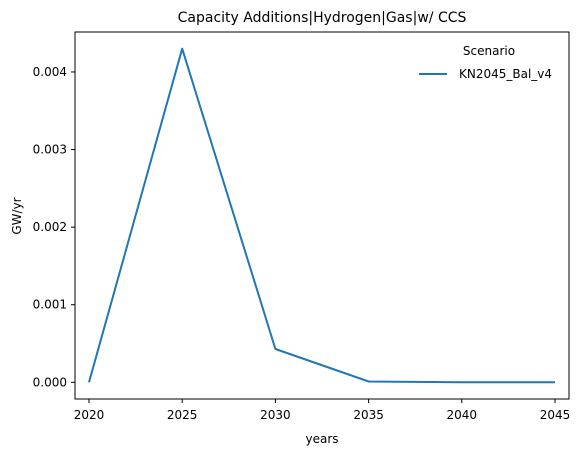 This screenshot has width=580, height=456. What do you see at coordinates (368, 415) in the screenshot?
I see `x-tick-label: 2035` at bounding box center [368, 415].